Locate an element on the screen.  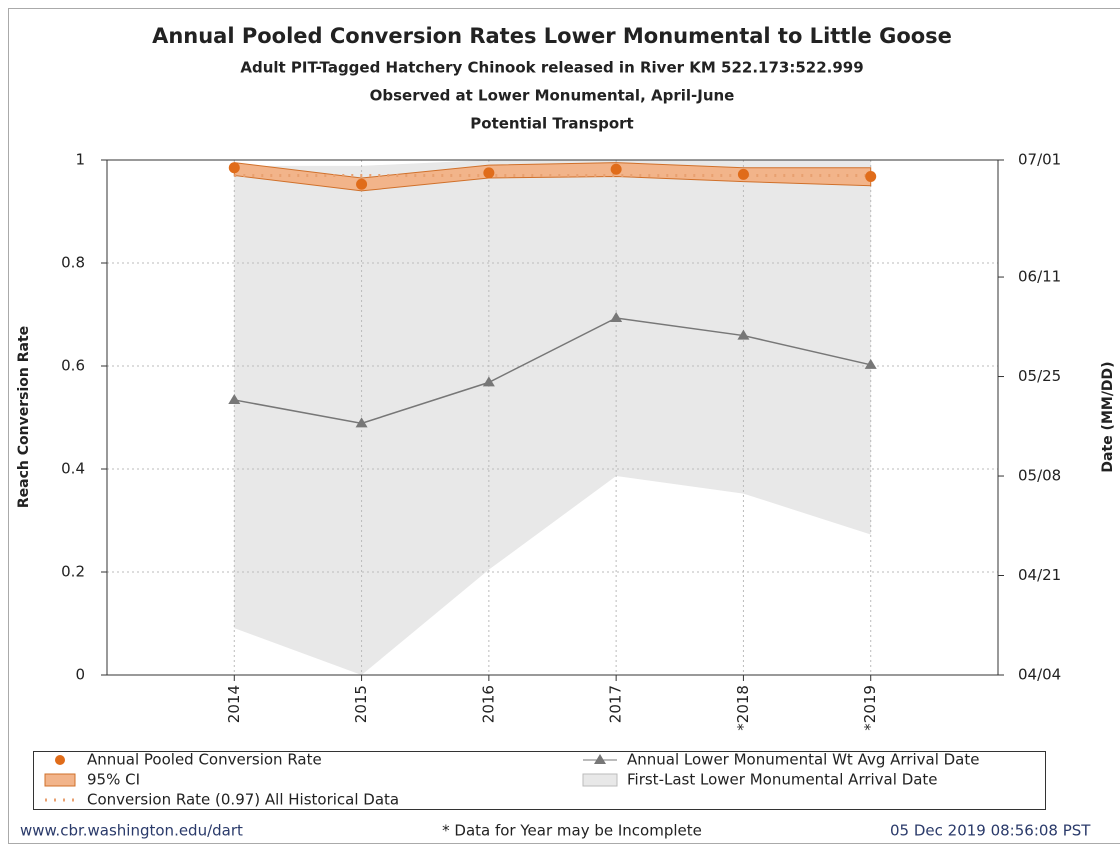
x-tick-label: *2018 is located at coordinates (743, 708).